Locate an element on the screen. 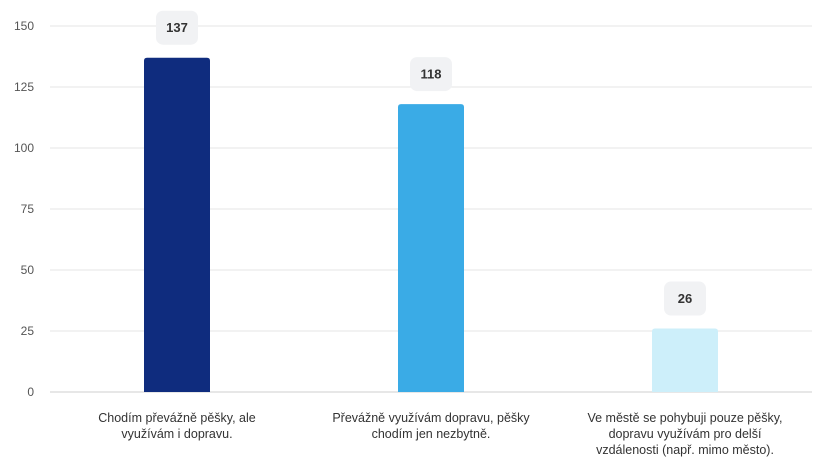 Image resolution: width=820 pixels, height=464 pixels. y-tick-label: 150 is located at coordinates (24, 26).